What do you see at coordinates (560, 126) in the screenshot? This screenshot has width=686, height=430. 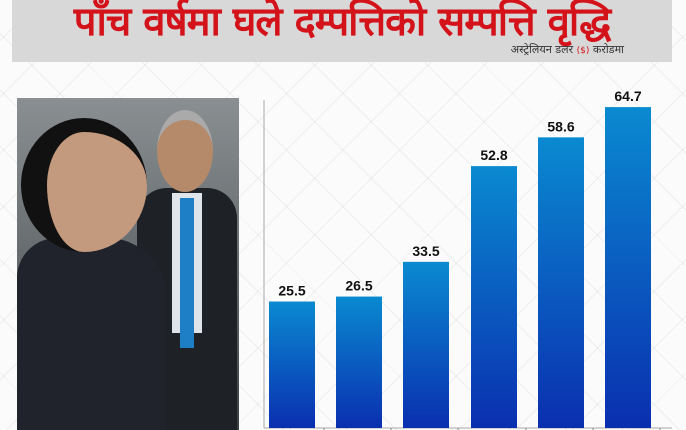 I see `data-label: 58.6` at bounding box center [560, 126].